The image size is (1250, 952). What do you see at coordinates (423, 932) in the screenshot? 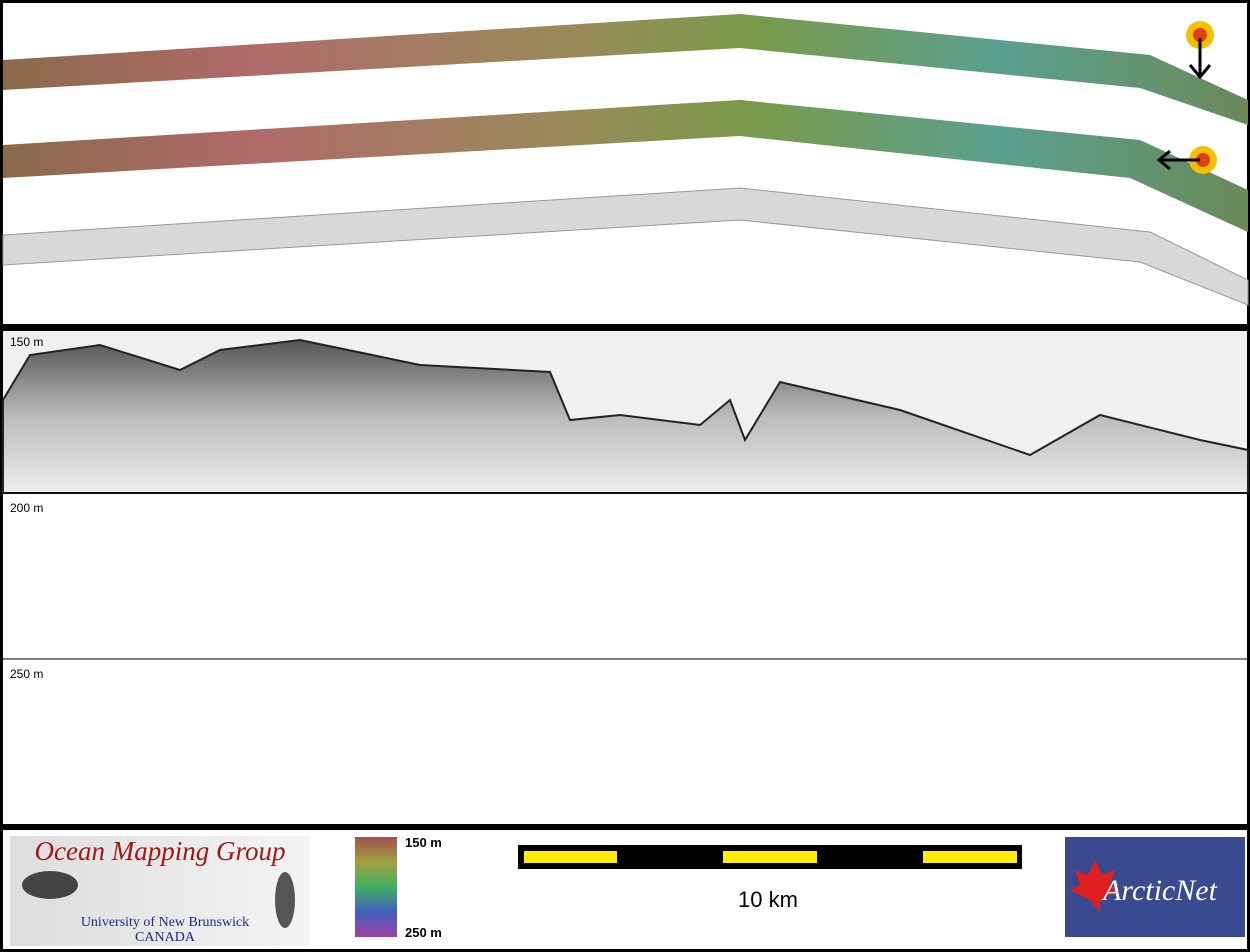
I see `colorbar-label: 250 m` at bounding box center [423, 932].